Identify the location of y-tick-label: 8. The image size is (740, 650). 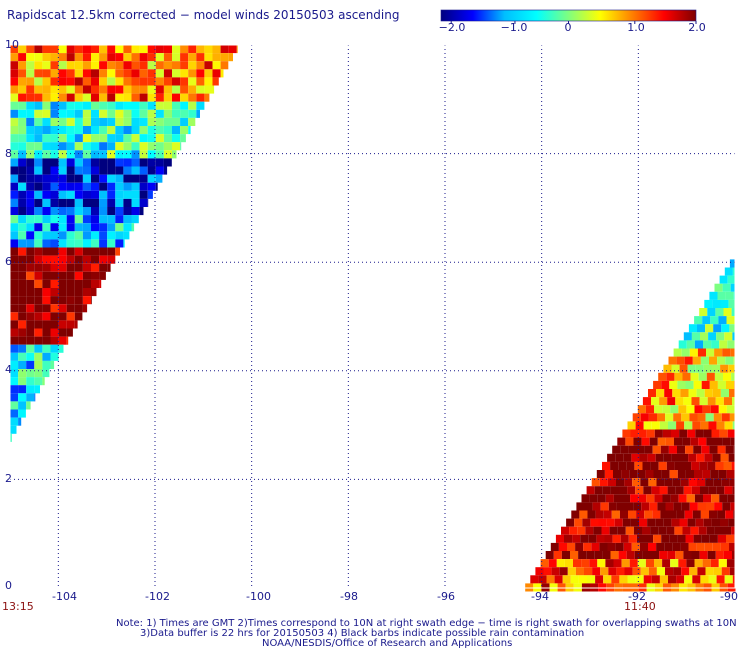
(8, 153).